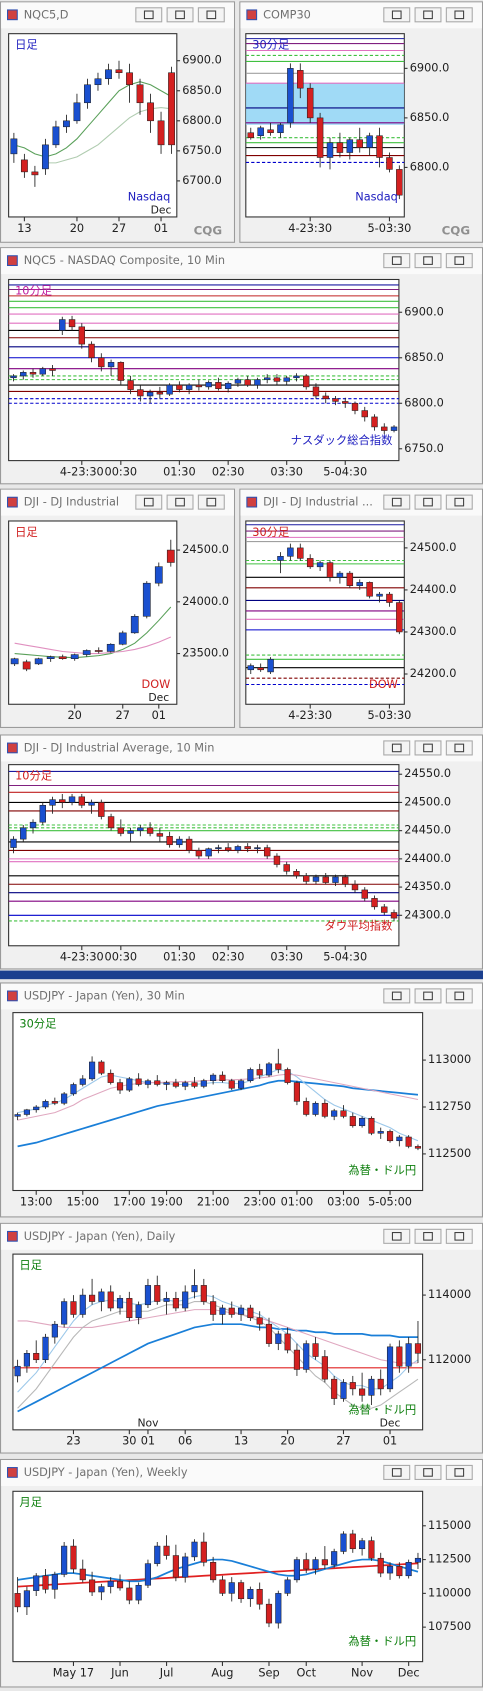 This screenshot has width=483, height=1691. What do you see at coordinates (376, 197) in the screenshot?
I see `instrument-label: Nasdaq` at bounding box center [376, 197].